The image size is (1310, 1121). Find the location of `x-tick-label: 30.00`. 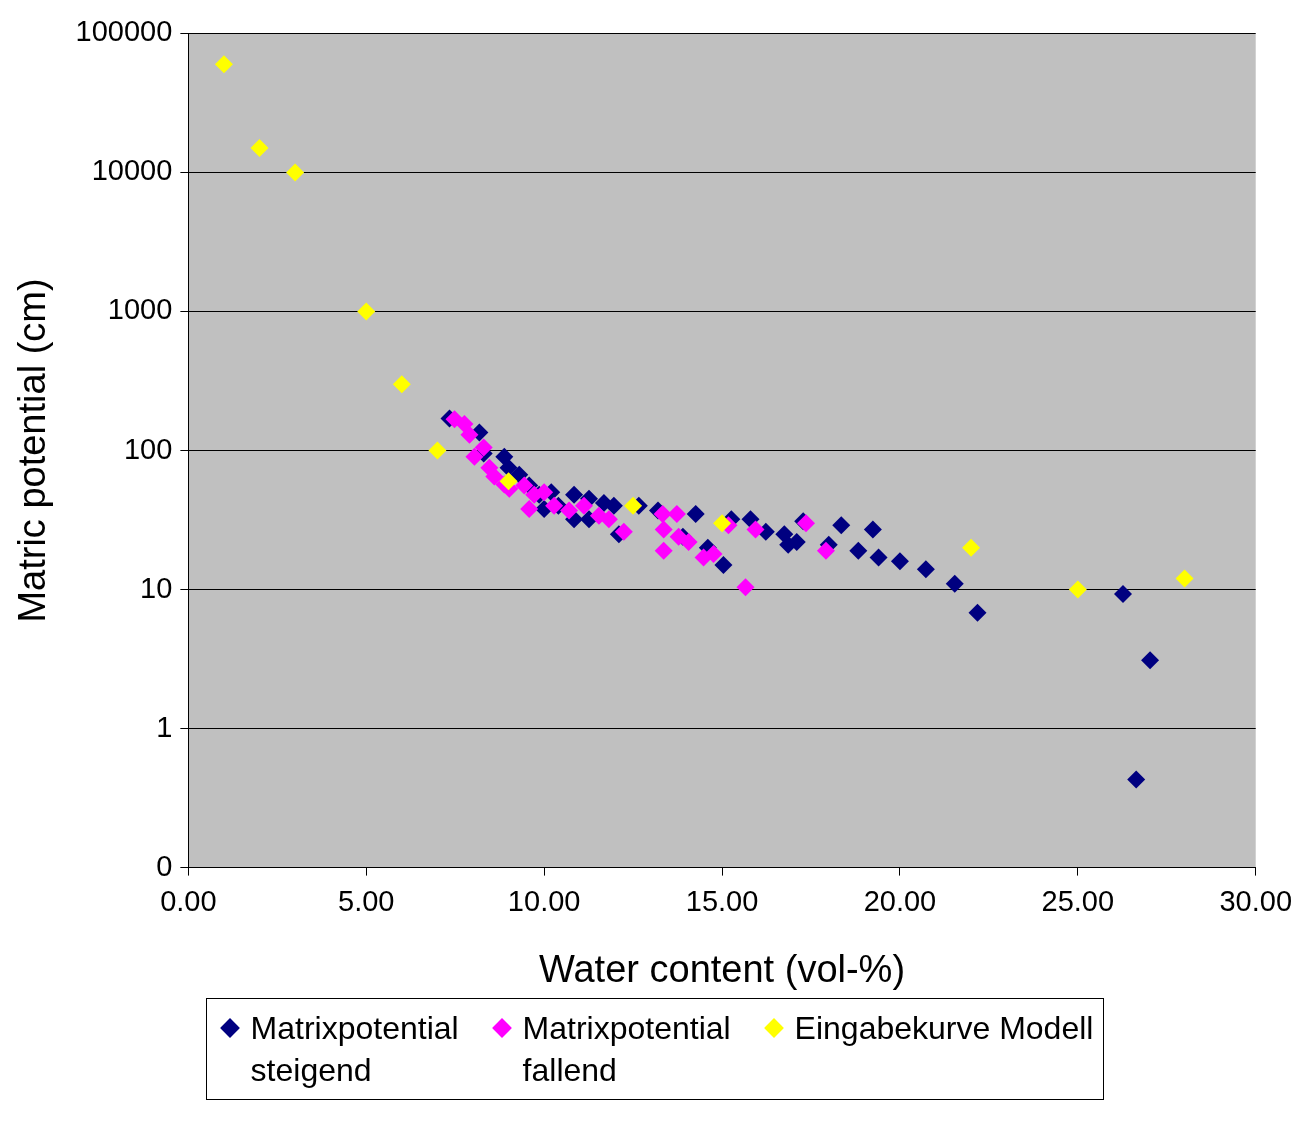

x-tick-label: 30.00 is located at coordinates (1255, 901).